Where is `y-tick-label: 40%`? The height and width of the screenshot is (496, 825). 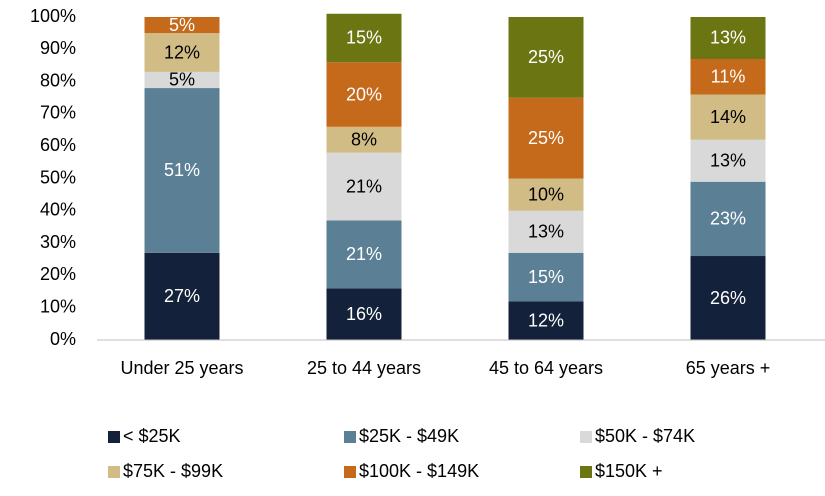 y-tick-label: 40% is located at coordinates (58, 210).